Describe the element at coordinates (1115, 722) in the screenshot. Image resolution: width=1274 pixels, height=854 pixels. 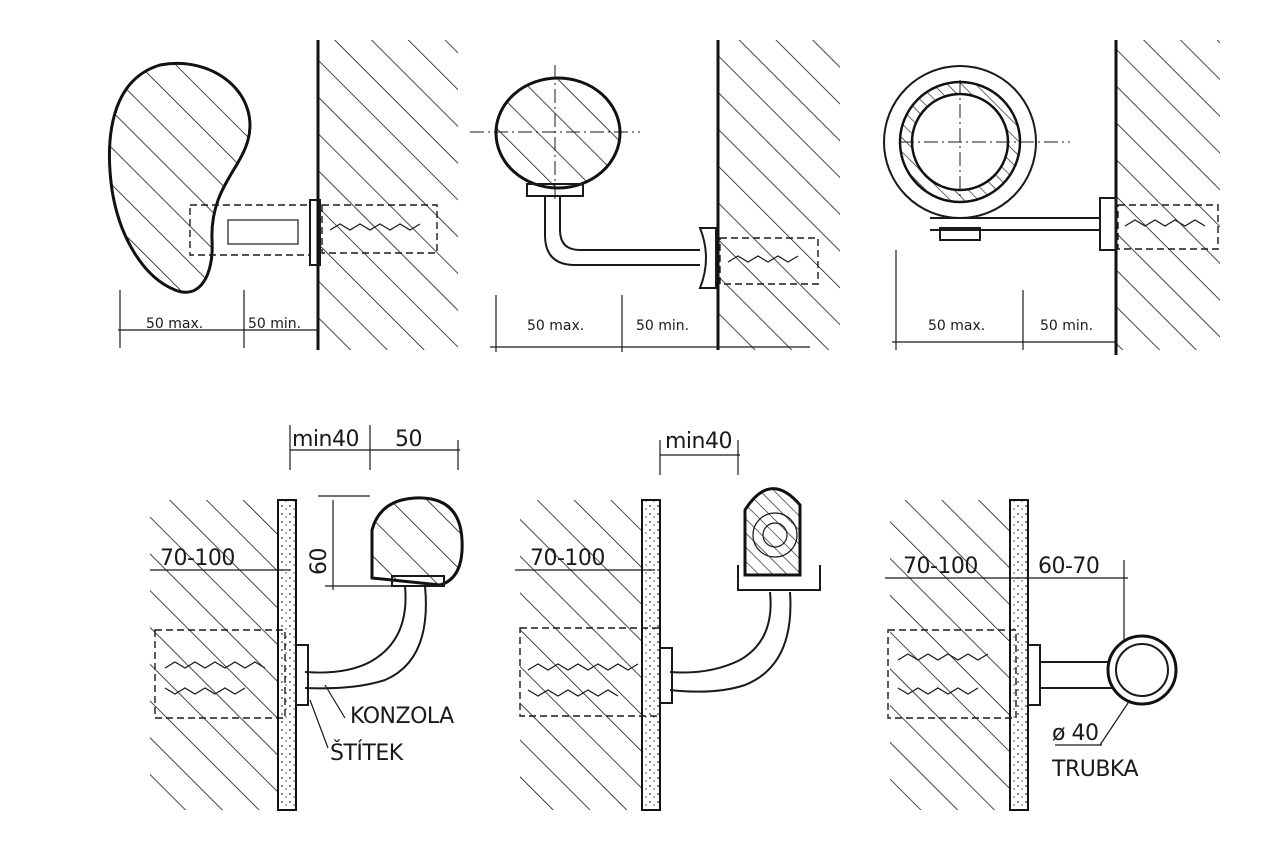
I see `leader-tube` at that location.